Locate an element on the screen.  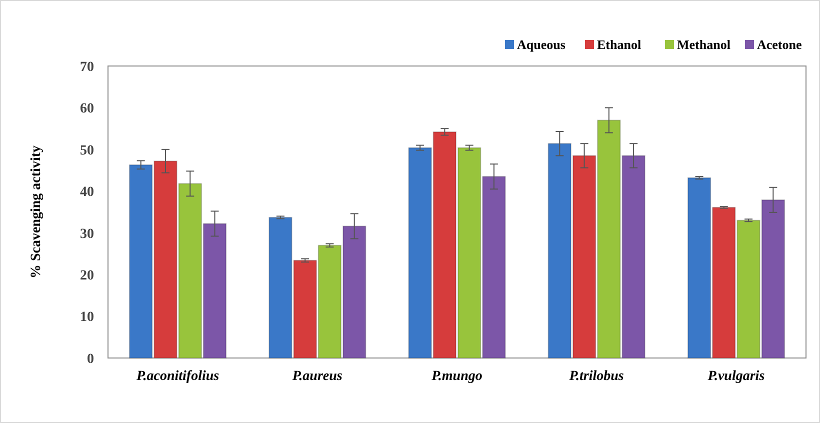
y-tick-label: 30 is located at coordinates (87, 234).